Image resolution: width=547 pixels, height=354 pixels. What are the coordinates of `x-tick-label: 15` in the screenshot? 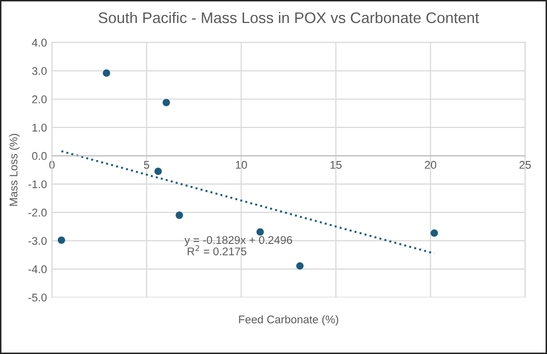 It's located at (336, 165).